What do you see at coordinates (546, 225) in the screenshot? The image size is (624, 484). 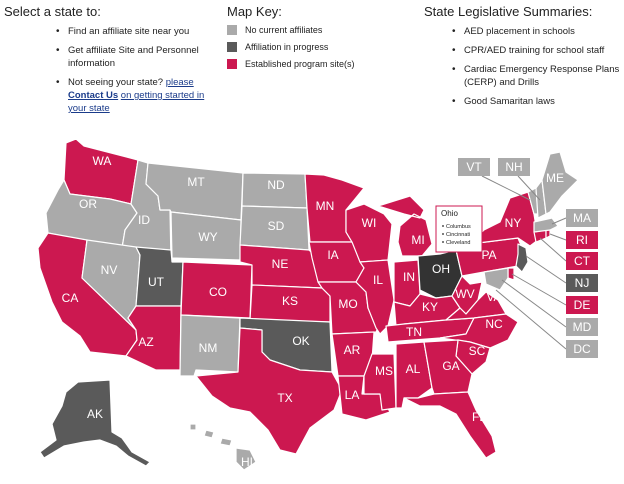 I see `state-MA-shape` at bounding box center [546, 225].